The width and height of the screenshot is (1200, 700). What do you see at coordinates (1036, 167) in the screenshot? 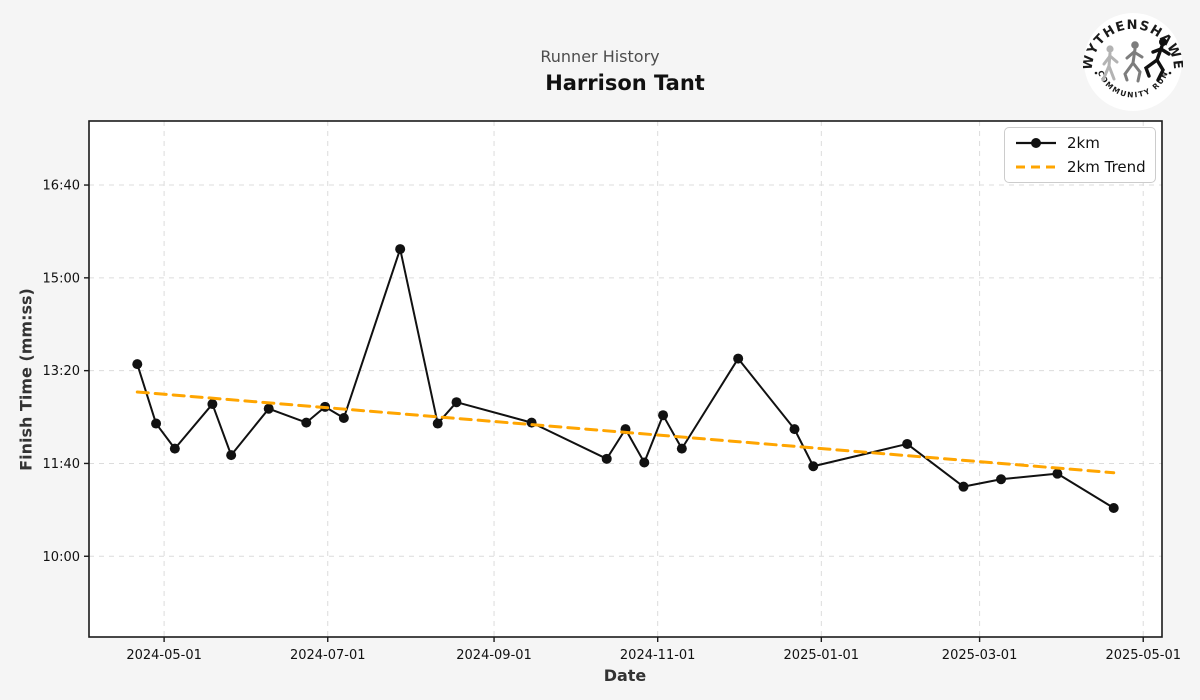
I see `legend-dashed-line-icon` at bounding box center [1036, 167].